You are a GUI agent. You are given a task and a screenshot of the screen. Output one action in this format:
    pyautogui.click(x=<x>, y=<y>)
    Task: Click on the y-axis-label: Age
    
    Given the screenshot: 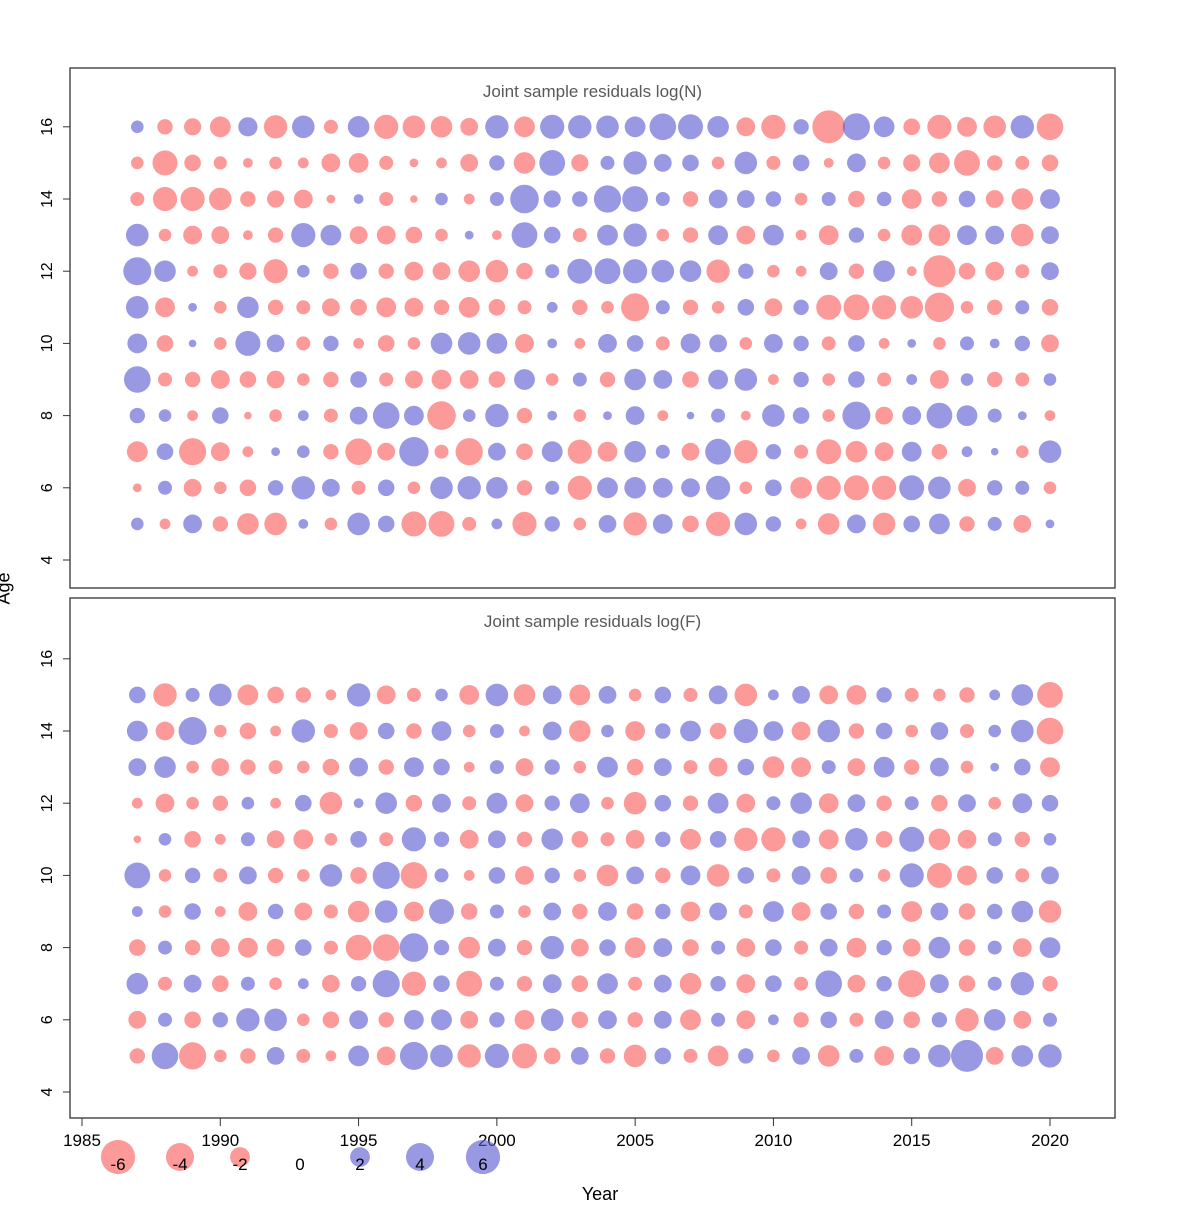 What is the action you would take?
    pyautogui.click(x=7, y=588)
    